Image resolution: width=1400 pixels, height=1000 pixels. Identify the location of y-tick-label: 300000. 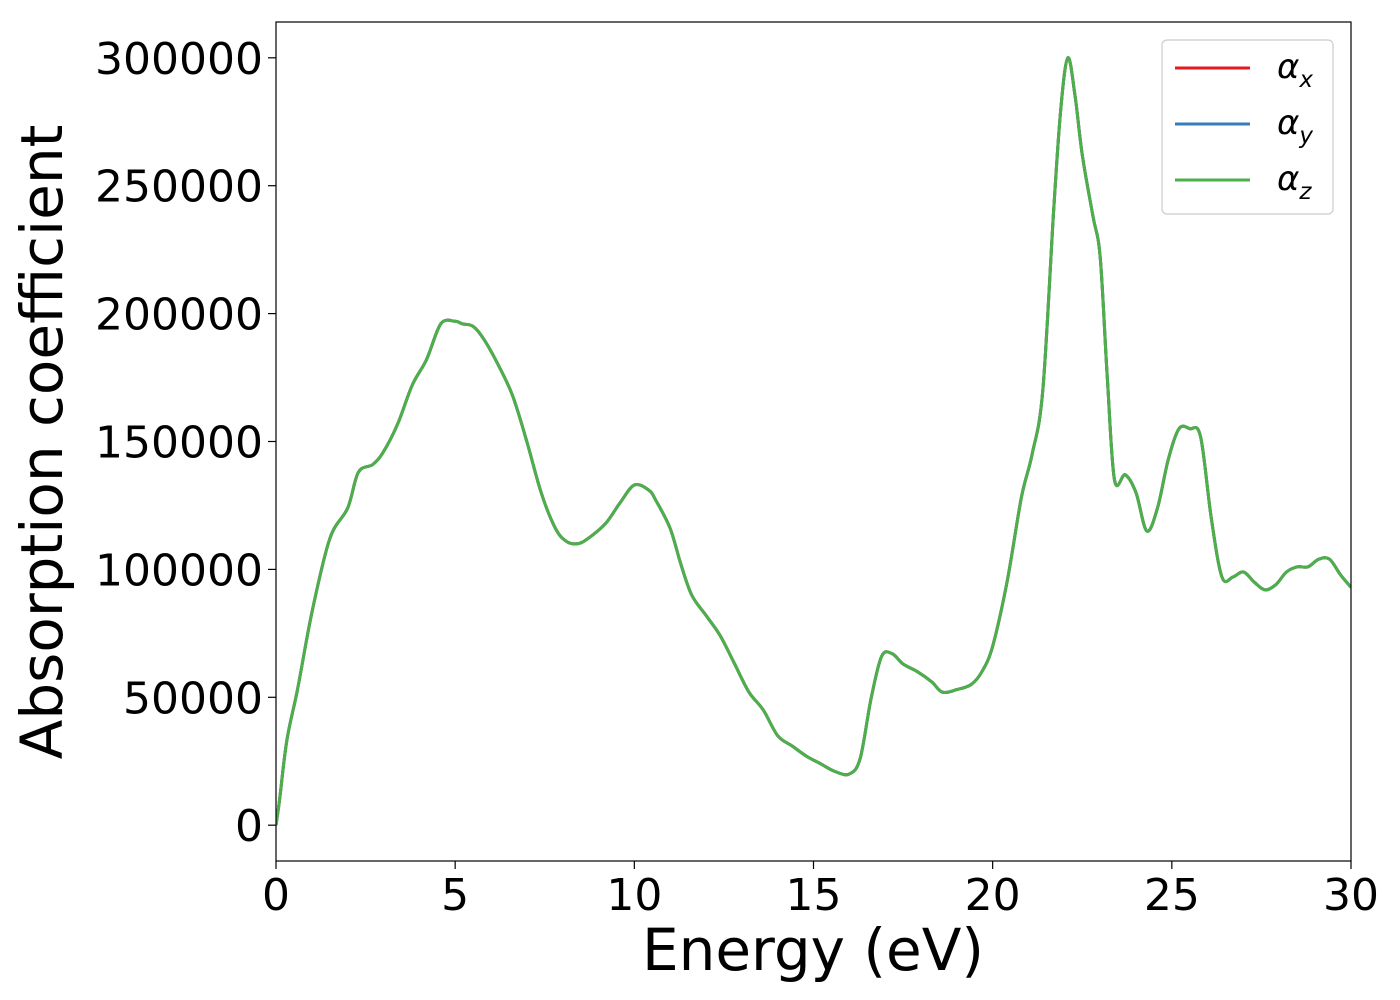
(179, 59).